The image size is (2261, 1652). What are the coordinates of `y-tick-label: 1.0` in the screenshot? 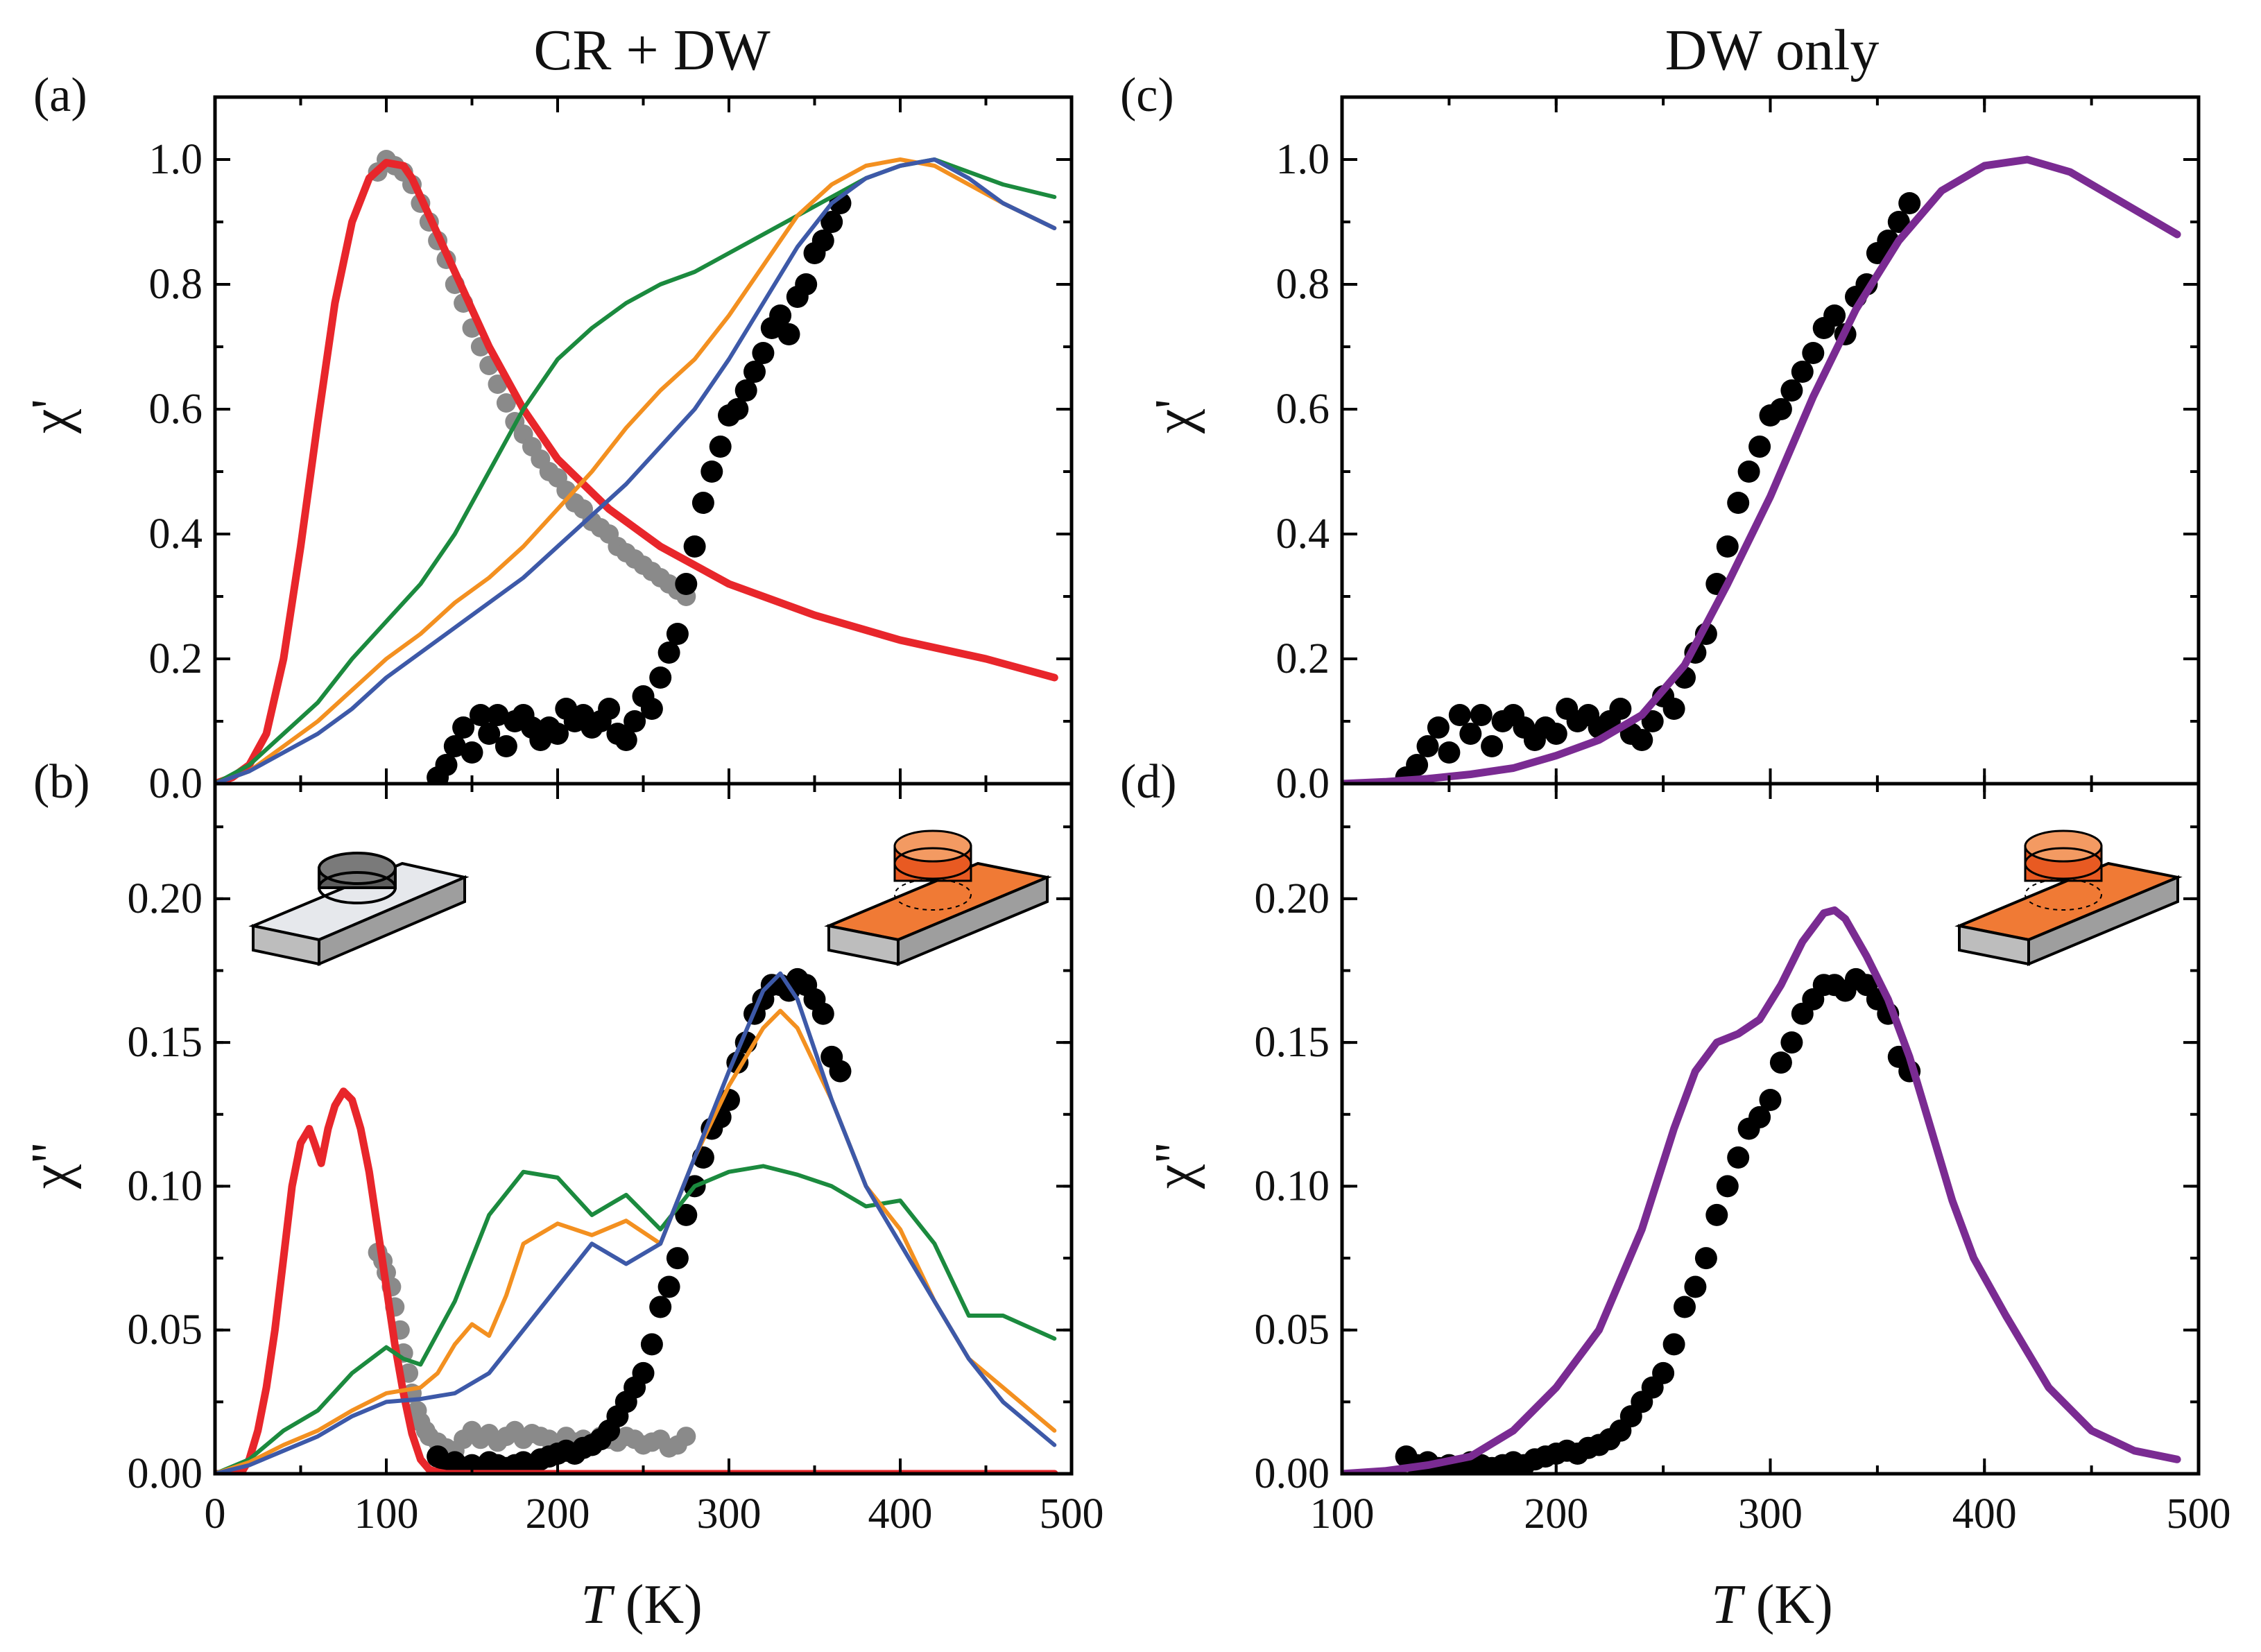 It's located at (176, 159).